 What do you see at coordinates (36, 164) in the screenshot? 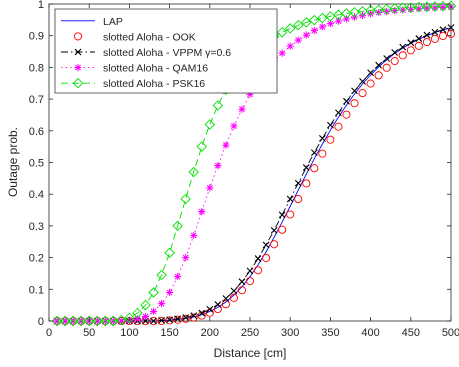
I see `y-tick-label: 0.5` at bounding box center [36, 164].